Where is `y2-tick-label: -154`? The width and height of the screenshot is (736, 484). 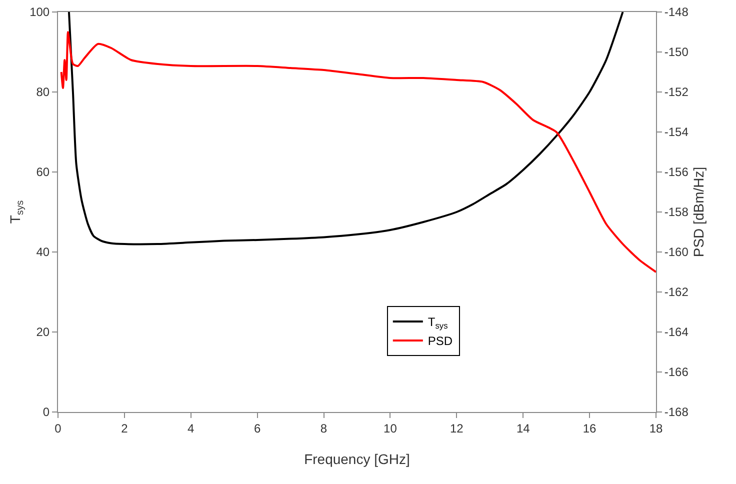 y2-tick-label: -154 is located at coordinates (676, 132).